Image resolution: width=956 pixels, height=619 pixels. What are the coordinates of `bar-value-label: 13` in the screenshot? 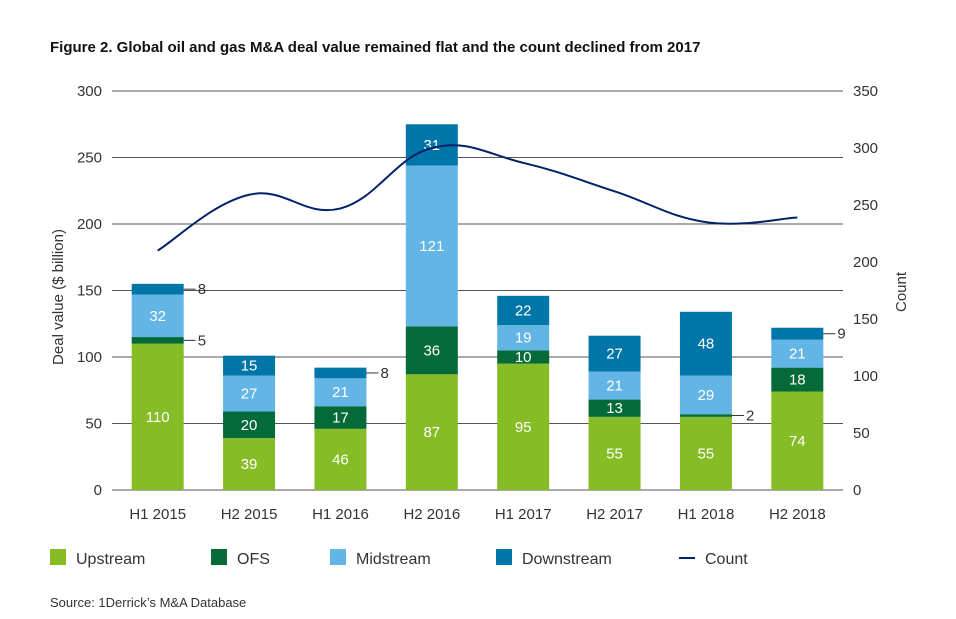 It's located at (614, 408).